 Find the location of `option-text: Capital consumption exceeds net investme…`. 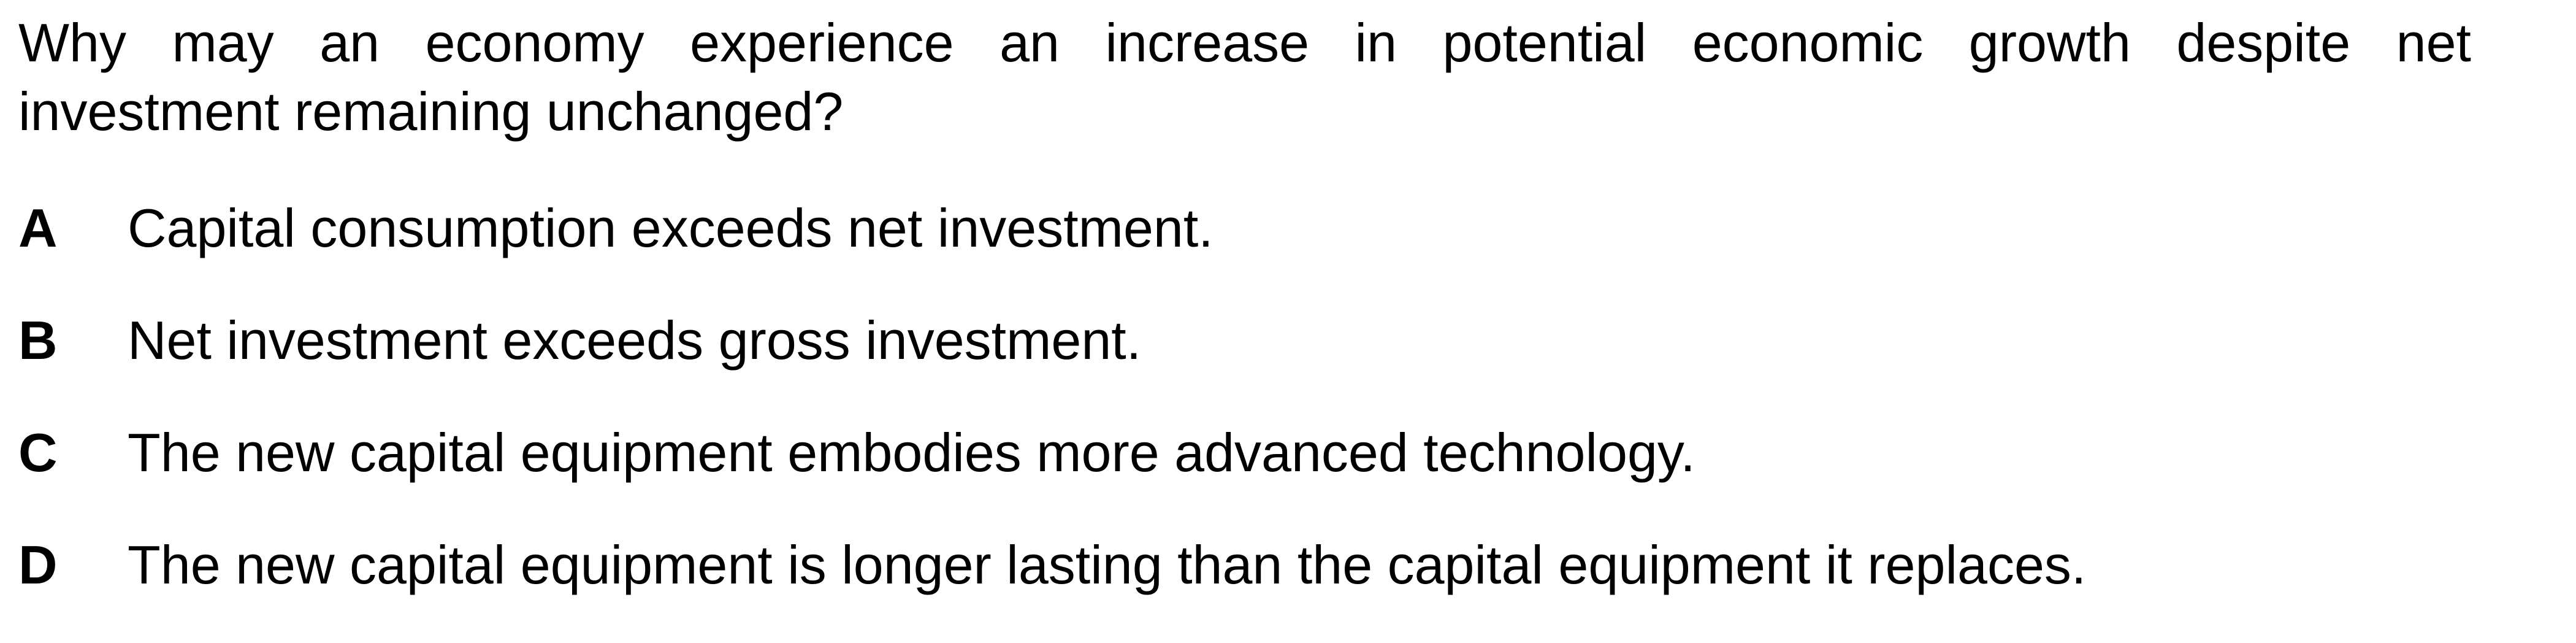

option-text: Capital consumption exceeds net investme… is located at coordinates (670, 228).